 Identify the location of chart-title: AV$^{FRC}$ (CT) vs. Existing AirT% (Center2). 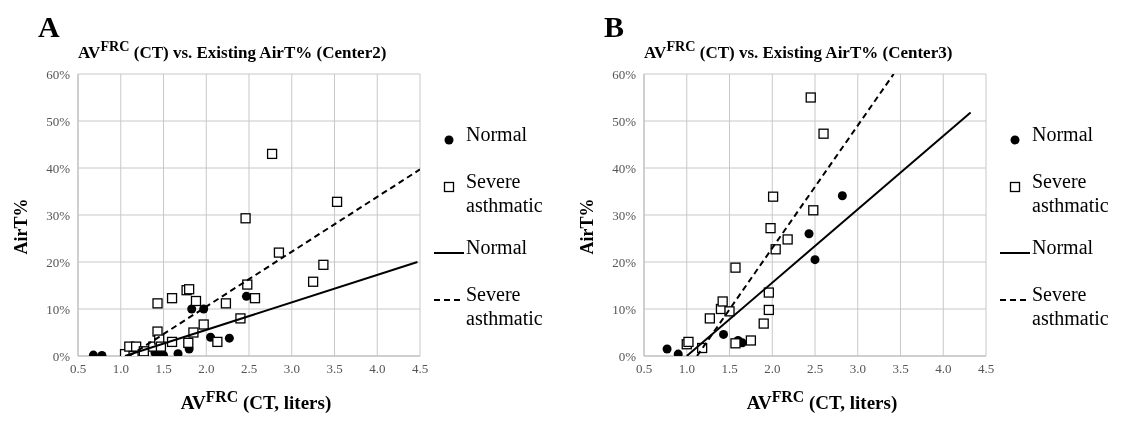
(232, 50).